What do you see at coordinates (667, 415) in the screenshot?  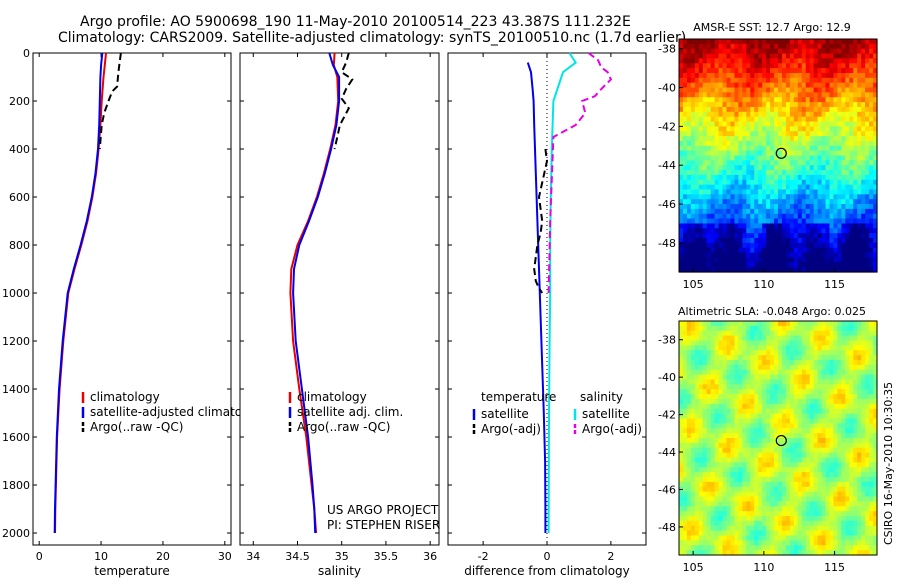 I see `y-tick-label: -42` at bounding box center [667, 415].